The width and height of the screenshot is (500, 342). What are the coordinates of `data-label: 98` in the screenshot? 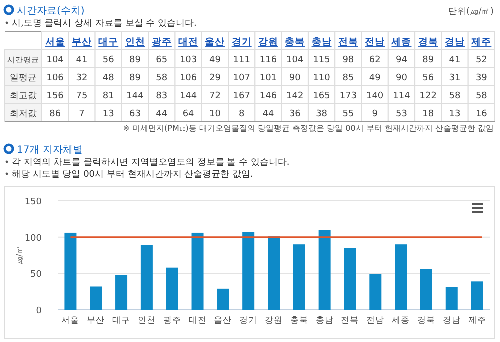 It's located at (348, 61).